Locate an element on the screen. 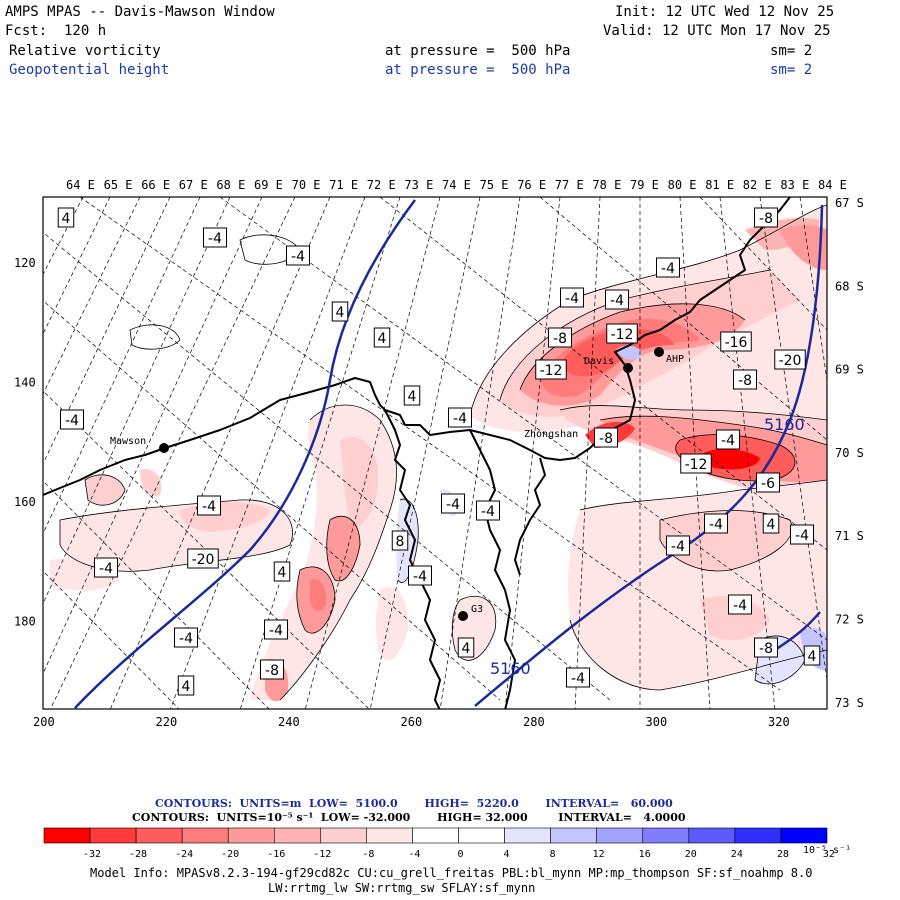 This screenshot has width=900, height=900. davis-marker is located at coordinates (628, 368).